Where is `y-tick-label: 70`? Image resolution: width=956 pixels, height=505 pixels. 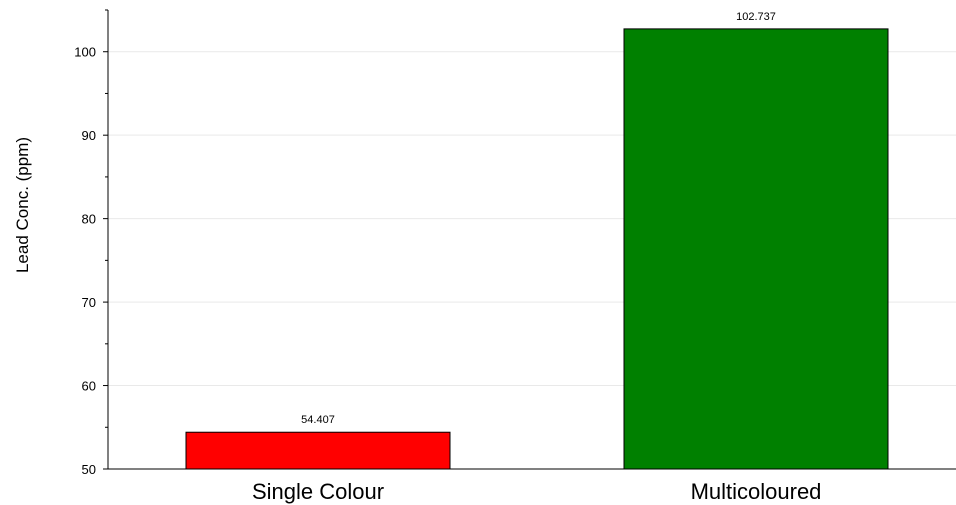
y-tick-label: 70 is located at coordinates (89, 302).